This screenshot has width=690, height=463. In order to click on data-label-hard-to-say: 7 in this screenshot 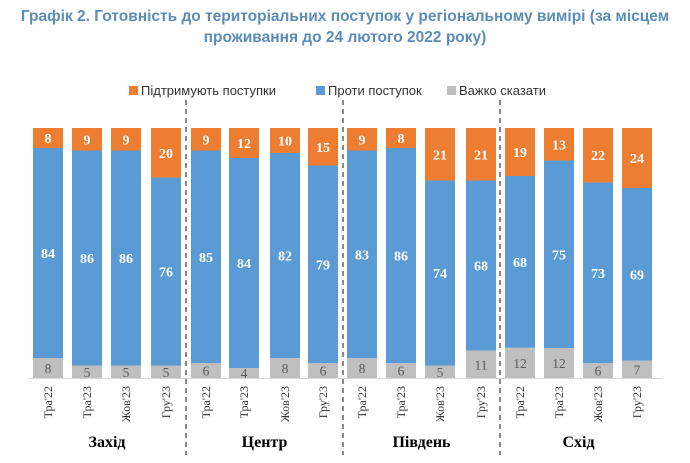, I will do `click(637, 369)`.